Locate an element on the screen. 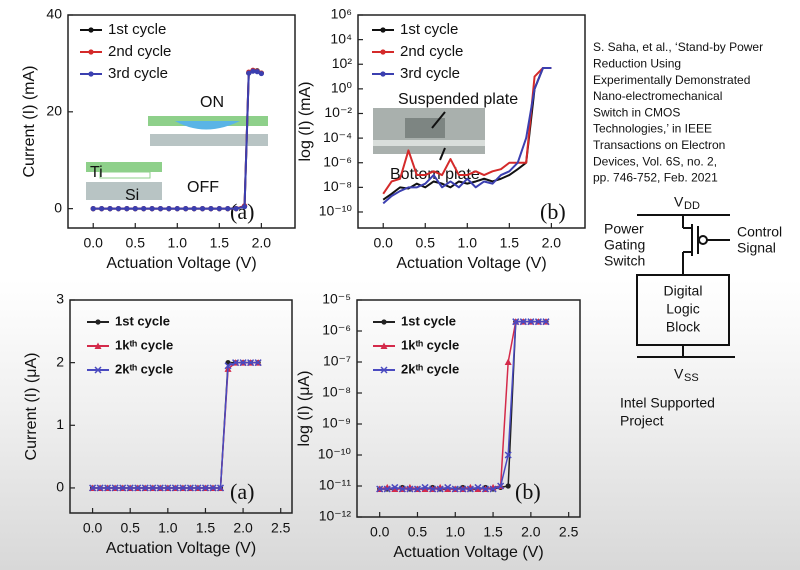 Image resolution: width=800 pixels, height=570 pixels. y-tick-label: 3 is located at coordinates (60, 299).